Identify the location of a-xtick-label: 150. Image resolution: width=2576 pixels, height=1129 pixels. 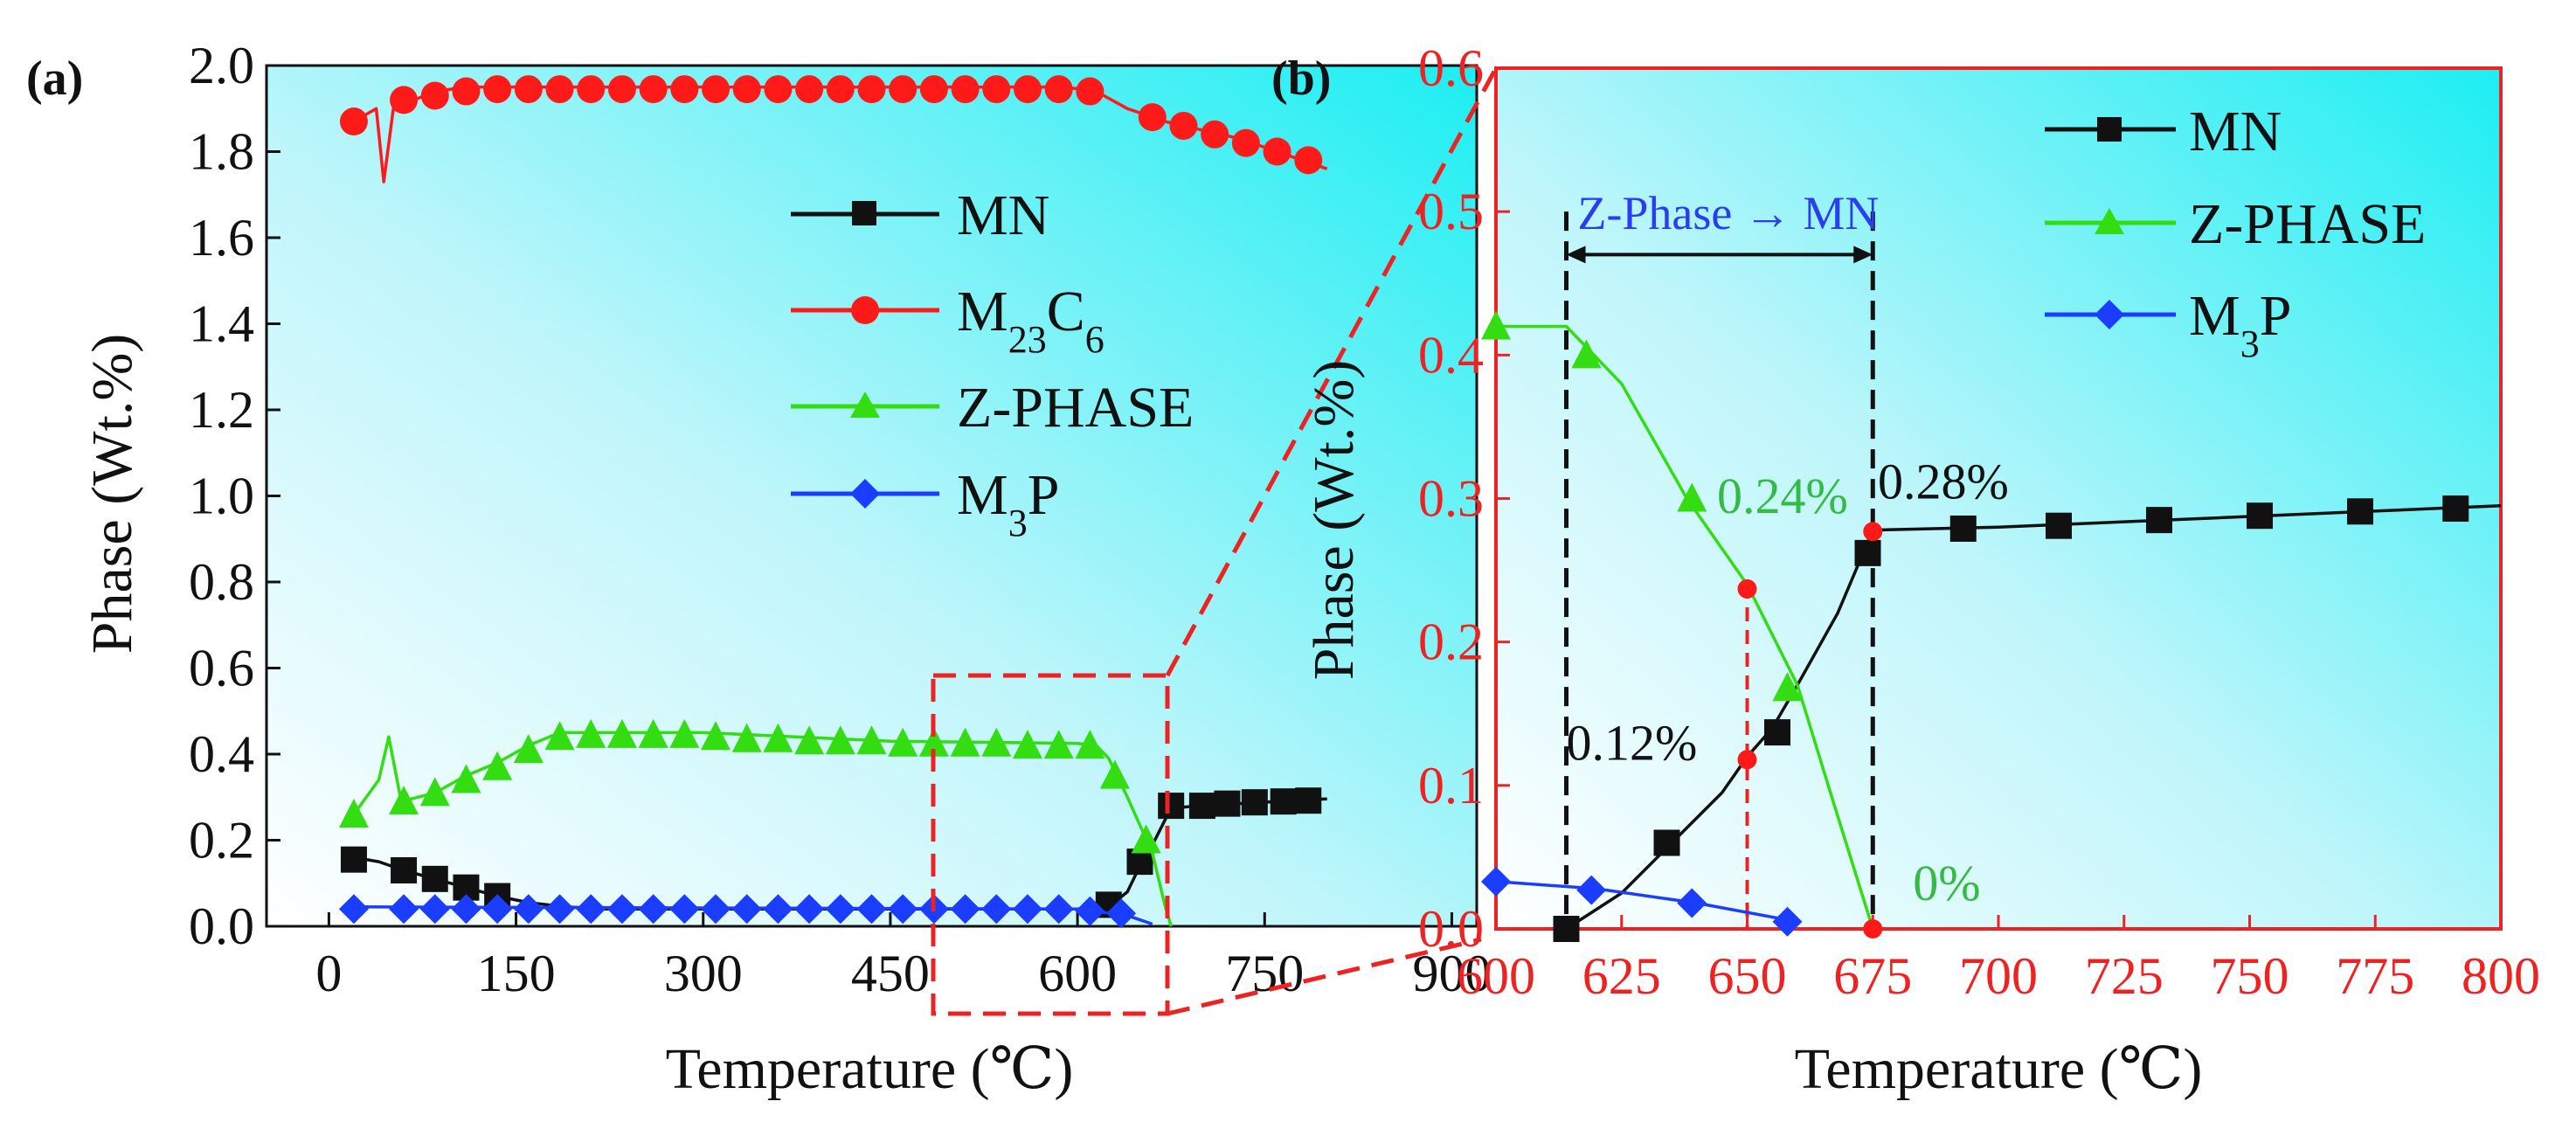
(516, 973).